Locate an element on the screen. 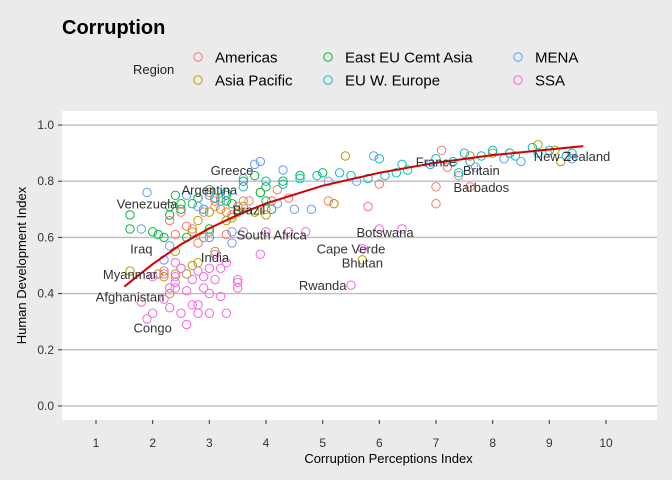 The height and width of the screenshot is (480, 672). country-label: Rwanda is located at coordinates (323, 285).